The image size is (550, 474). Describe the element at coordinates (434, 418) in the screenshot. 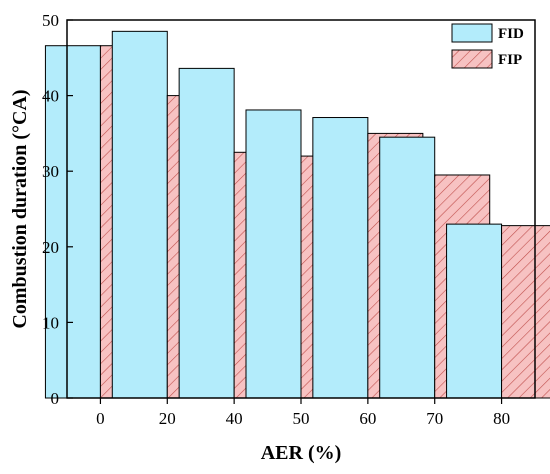

I see `x-tick-label: 70` at that location.